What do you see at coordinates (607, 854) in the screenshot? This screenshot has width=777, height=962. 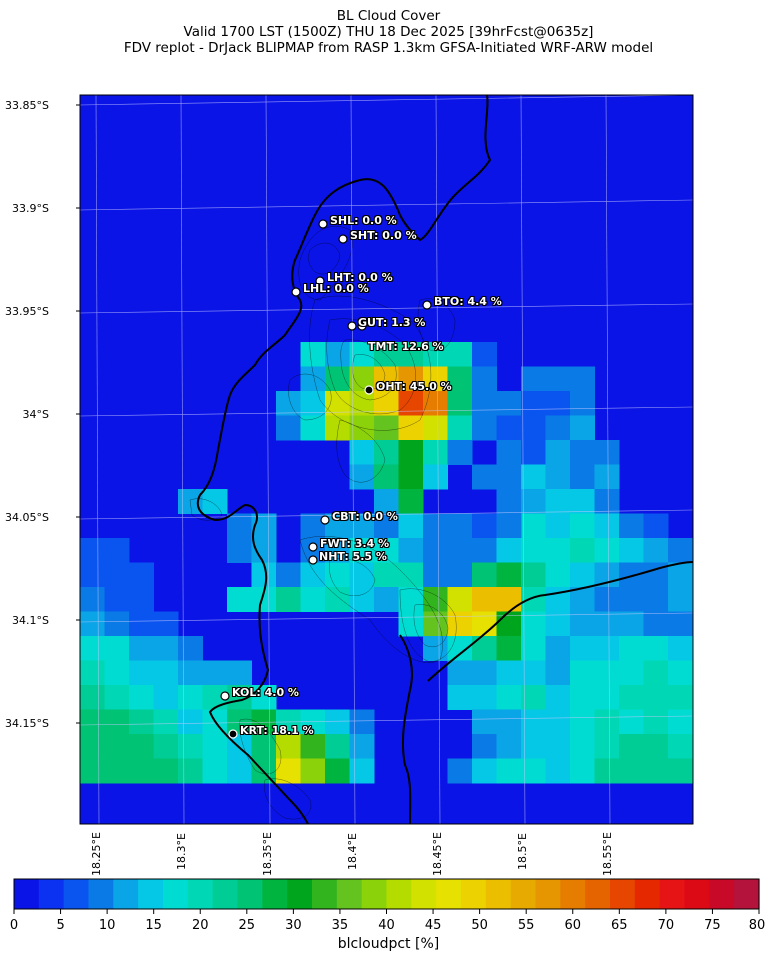 I see `lon-label: 18.55°E` at bounding box center [607, 854].